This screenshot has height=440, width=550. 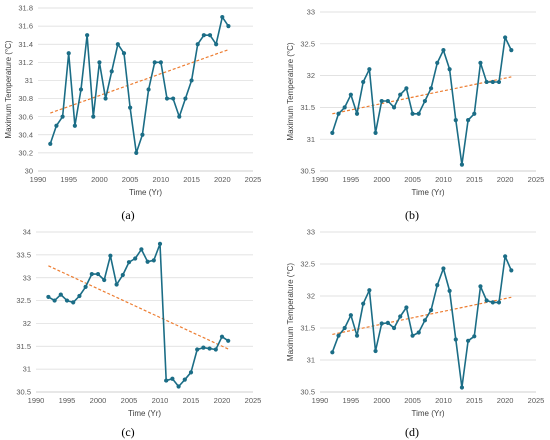 What do you see at coordinates (427, 413) in the screenshot?
I see `x-axis-title: Time (Yr)` at bounding box center [427, 413].